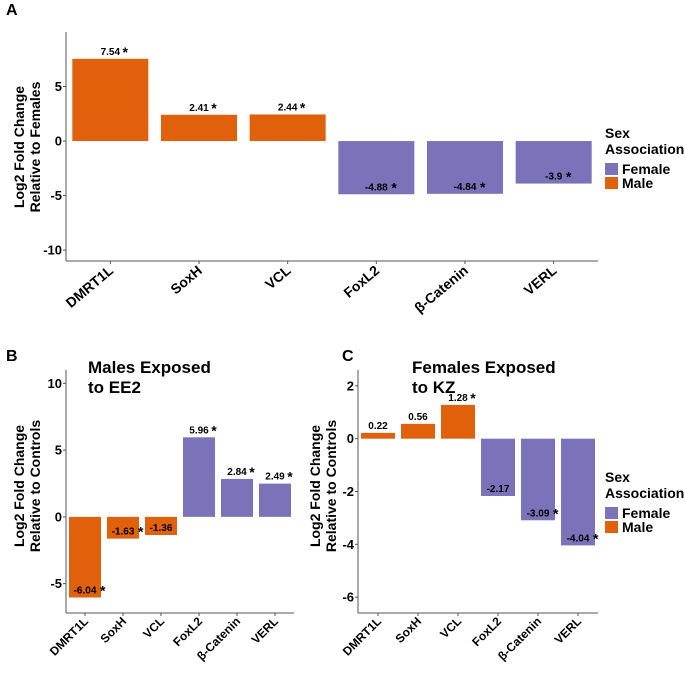  Describe the element at coordinates (361, 281) in the screenshot. I see `chart-a-xtick-label: FoxL2` at that location.